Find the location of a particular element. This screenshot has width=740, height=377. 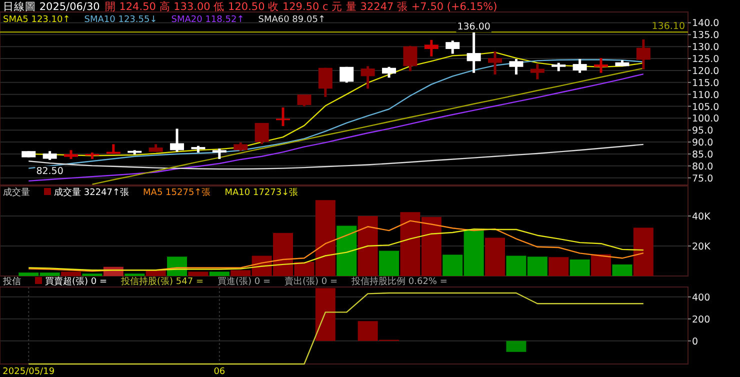

y-tick-label: 125.0 is located at coordinates (706, 60).